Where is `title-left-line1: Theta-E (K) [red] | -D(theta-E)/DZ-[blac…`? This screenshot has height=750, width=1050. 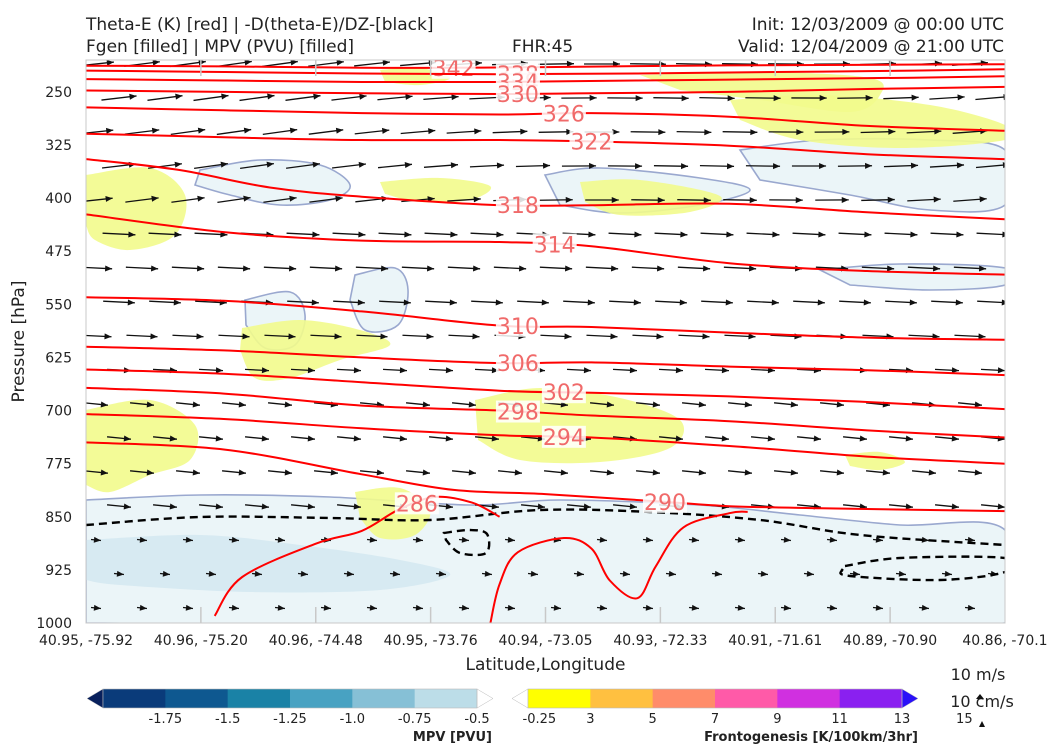
title-left-line1: Theta-E (K) [red] | -D(theta-E)/DZ-[blac… is located at coordinates (260, 25).